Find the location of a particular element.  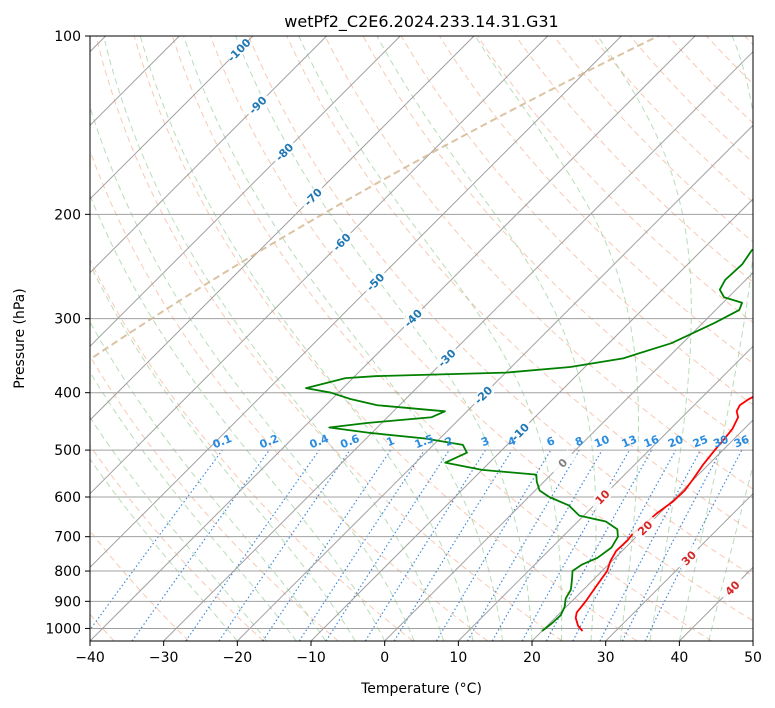

temperature-profile-line is located at coordinates (663, 513).